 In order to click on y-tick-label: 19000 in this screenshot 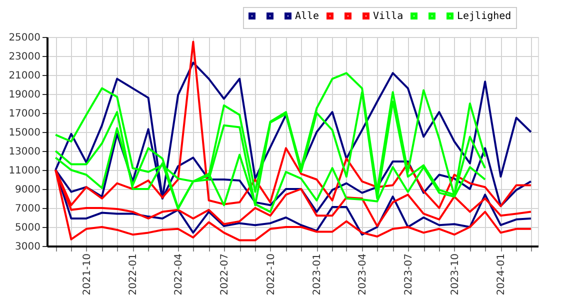, I will do `click(24, 95)`.